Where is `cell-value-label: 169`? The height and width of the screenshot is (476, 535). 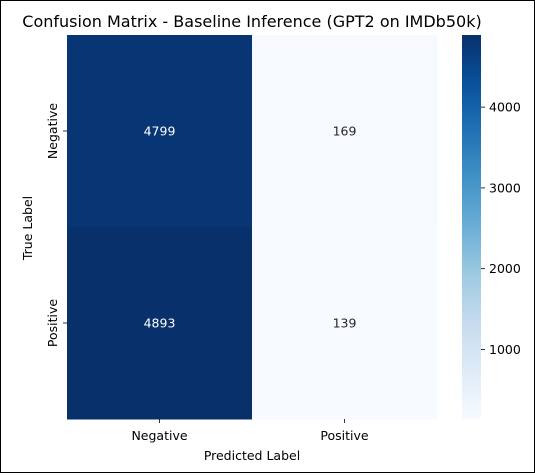 cell-value-label: 169 is located at coordinates (345, 131).